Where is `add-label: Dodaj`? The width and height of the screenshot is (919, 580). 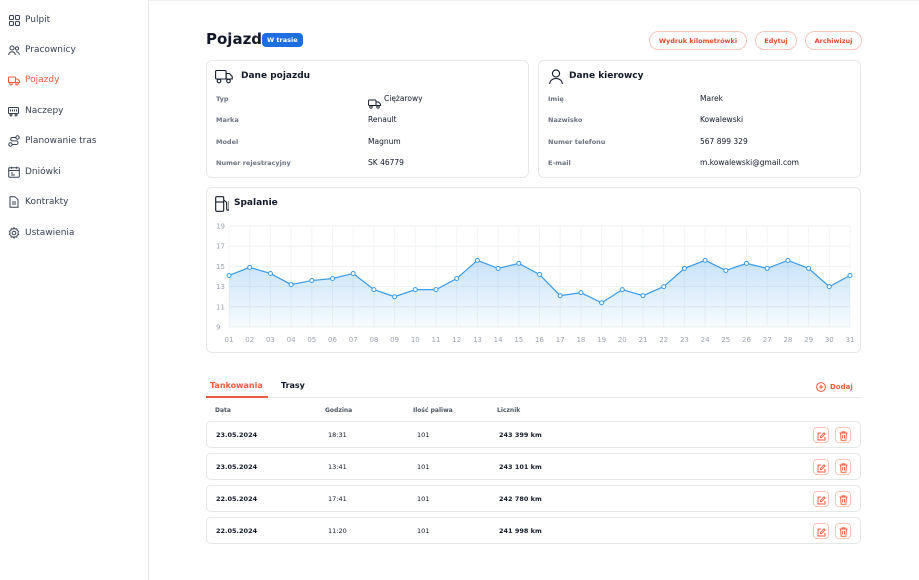 add-label: Dodaj is located at coordinates (841, 387).